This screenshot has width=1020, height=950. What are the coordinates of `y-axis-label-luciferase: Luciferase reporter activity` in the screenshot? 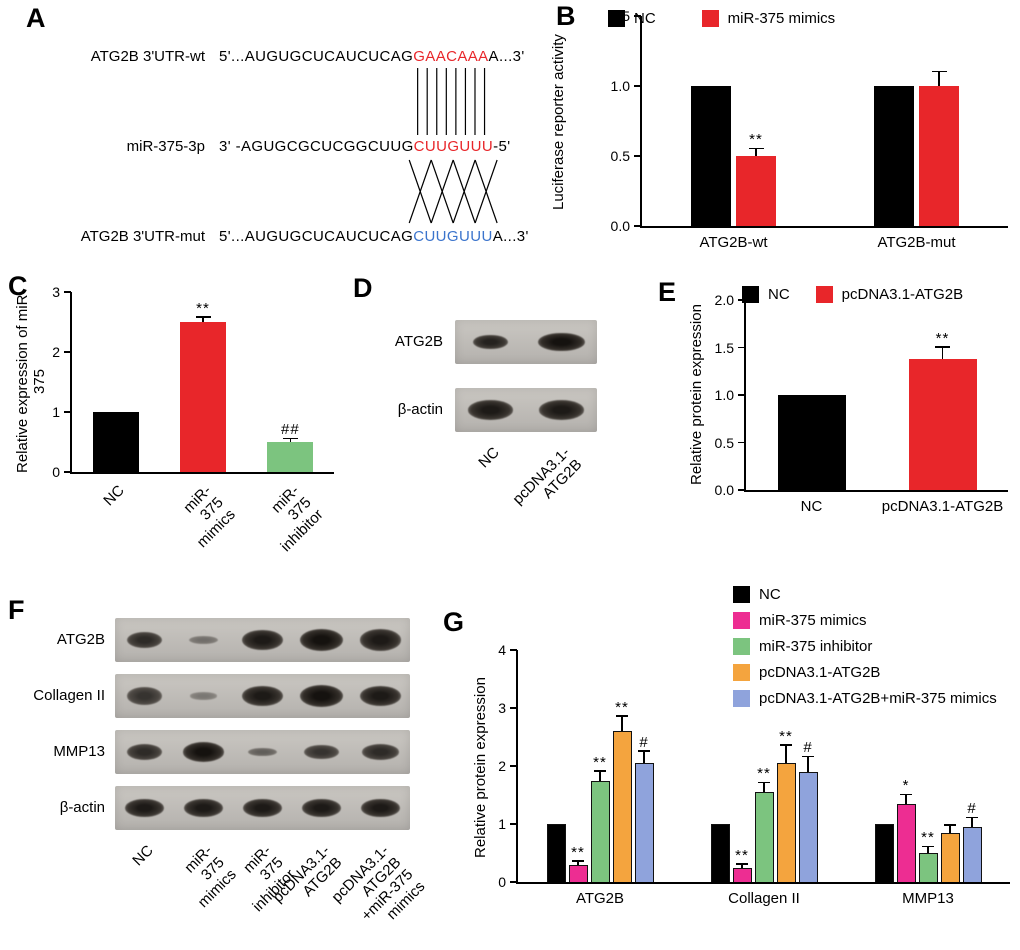 It's located at (558, 122).